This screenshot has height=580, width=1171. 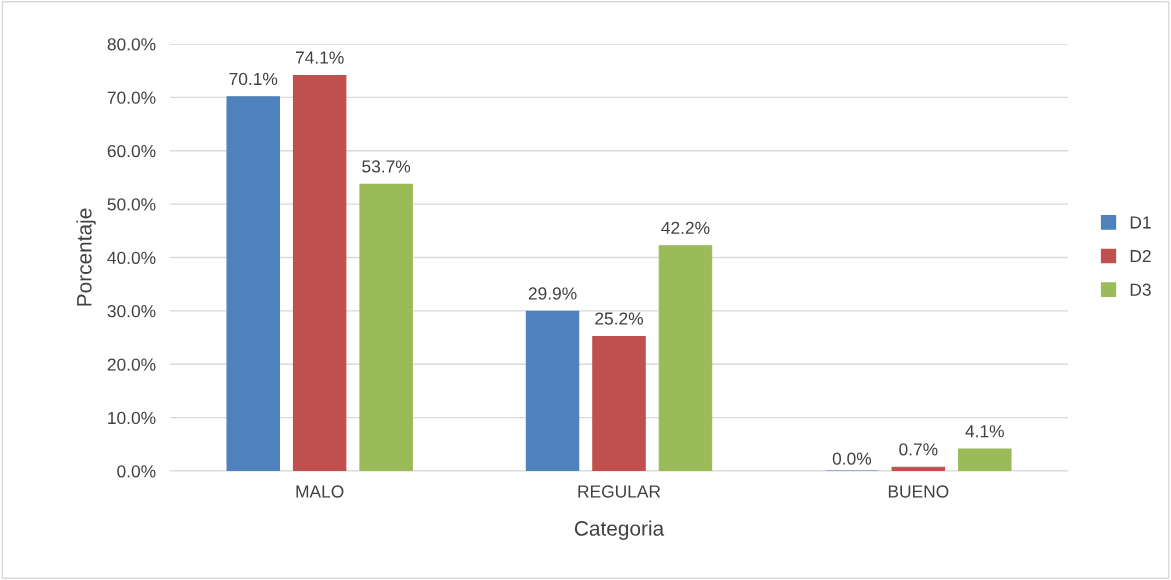 What do you see at coordinates (131, 97) in the screenshot?
I see `y-tick-label: 70.0%` at bounding box center [131, 97].